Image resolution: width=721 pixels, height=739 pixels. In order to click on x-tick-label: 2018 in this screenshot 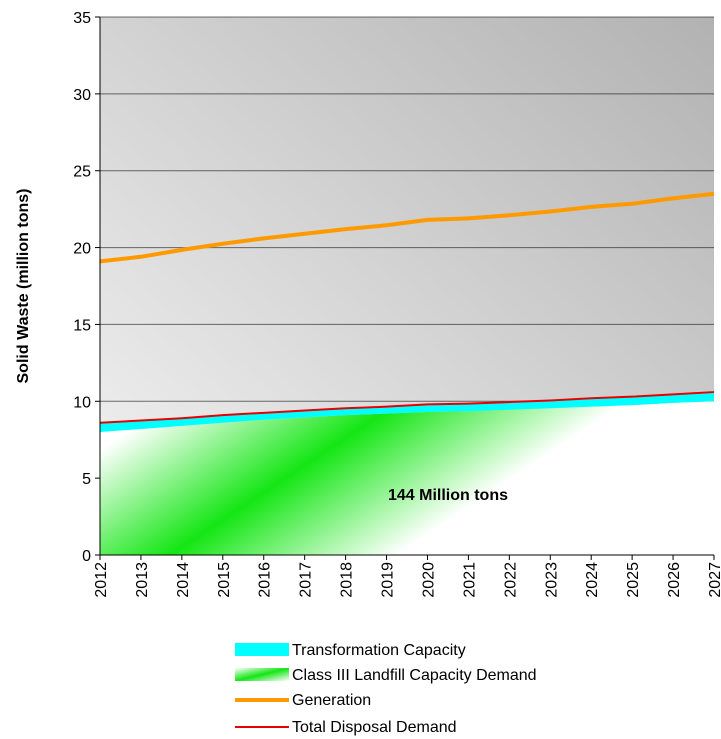, I will do `click(347, 580)`.